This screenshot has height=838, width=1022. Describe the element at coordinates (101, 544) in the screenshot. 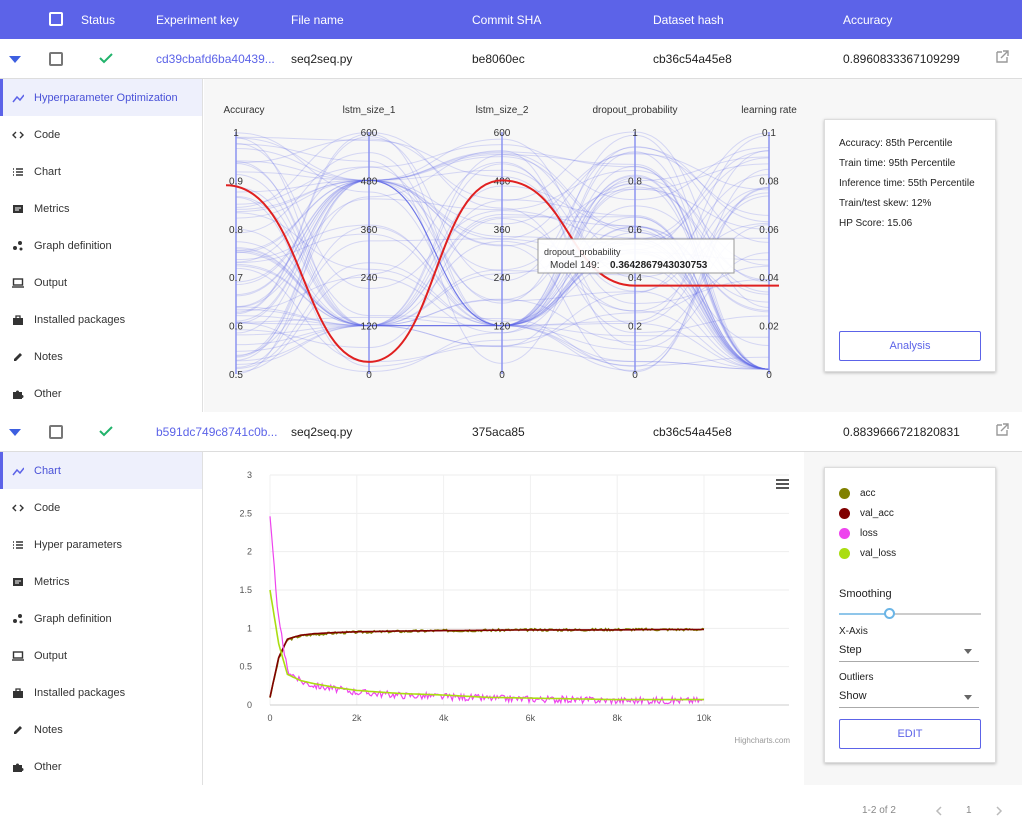

I see `sidebar-item-hyper-parameters: Hyper parameters` at that location.